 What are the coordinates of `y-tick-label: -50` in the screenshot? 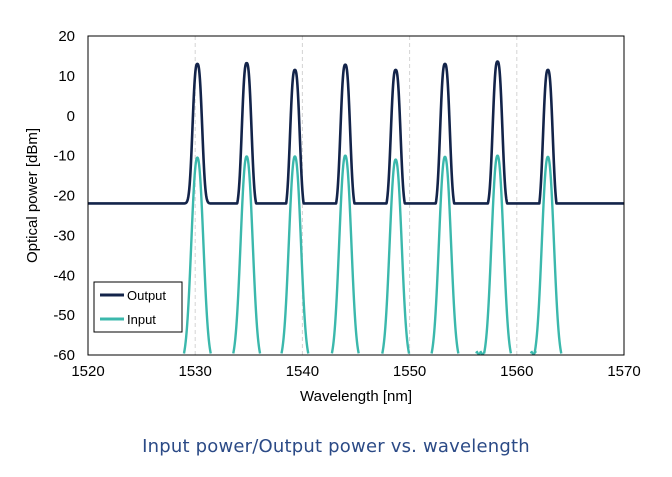 It's located at (64, 315).